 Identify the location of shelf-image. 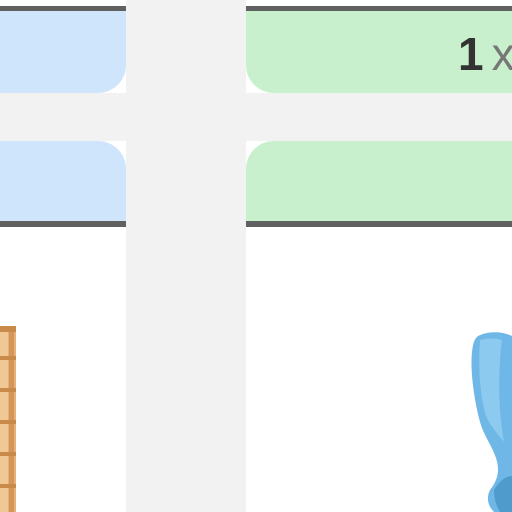
(8, 419).